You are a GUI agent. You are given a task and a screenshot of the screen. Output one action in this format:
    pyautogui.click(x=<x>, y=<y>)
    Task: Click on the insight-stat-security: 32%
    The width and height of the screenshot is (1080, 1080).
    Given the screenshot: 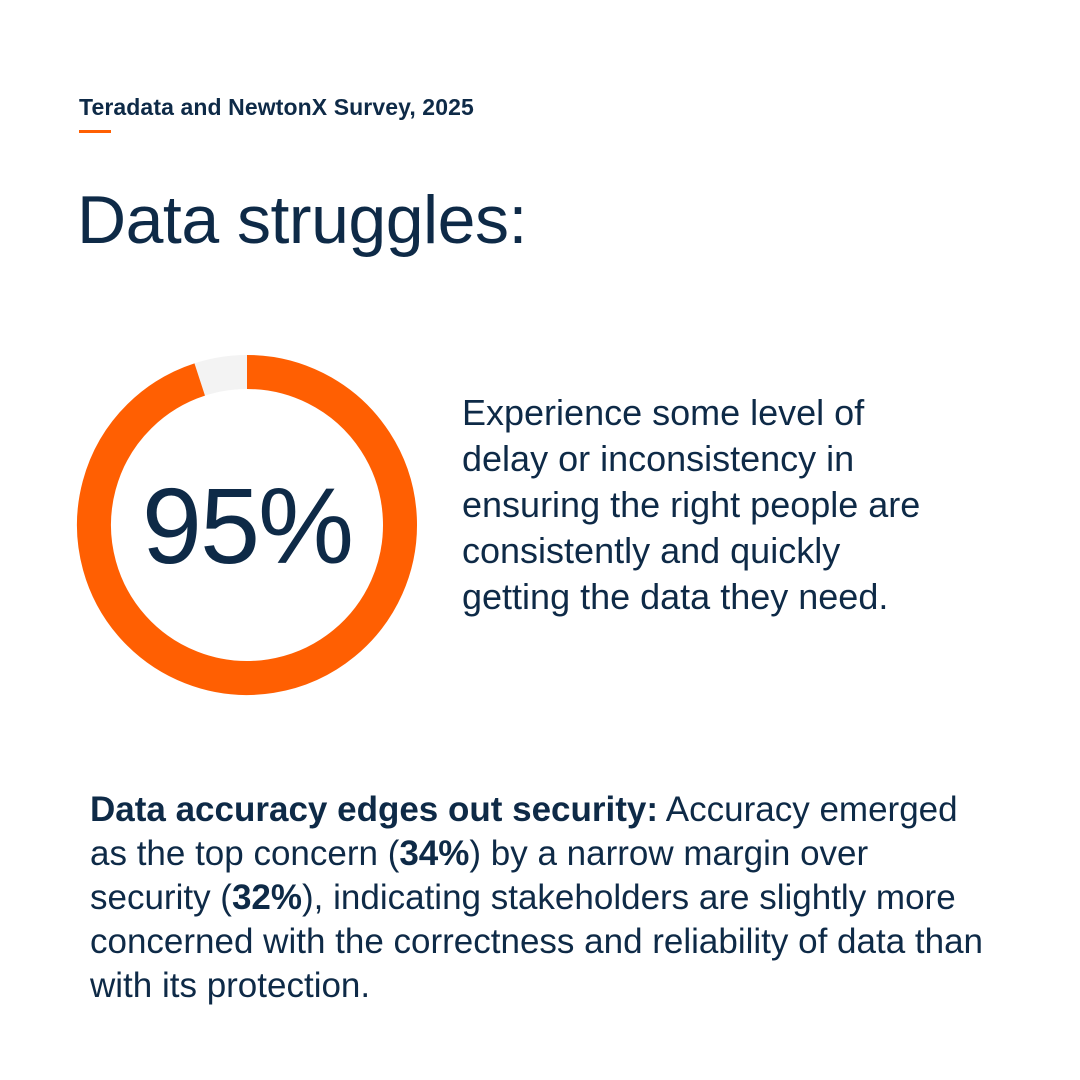 What is the action you would take?
    pyautogui.click(x=267, y=897)
    